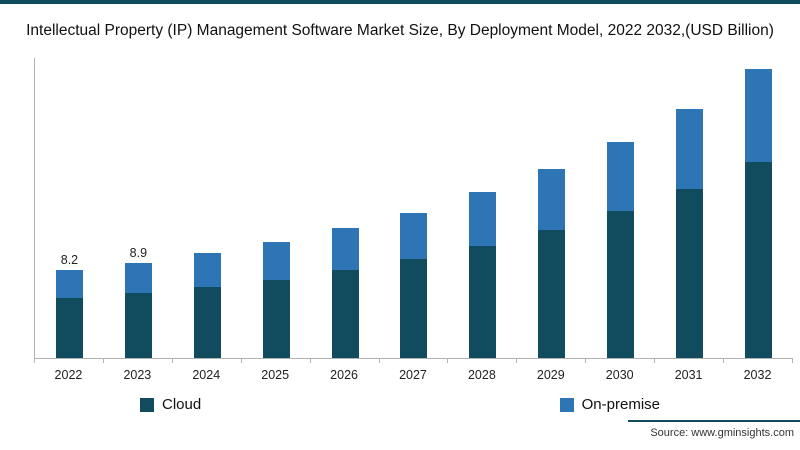 This screenshot has width=800, height=450. What do you see at coordinates (69, 260) in the screenshot?
I see `bar-value-label: 8.2` at bounding box center [69, 260].